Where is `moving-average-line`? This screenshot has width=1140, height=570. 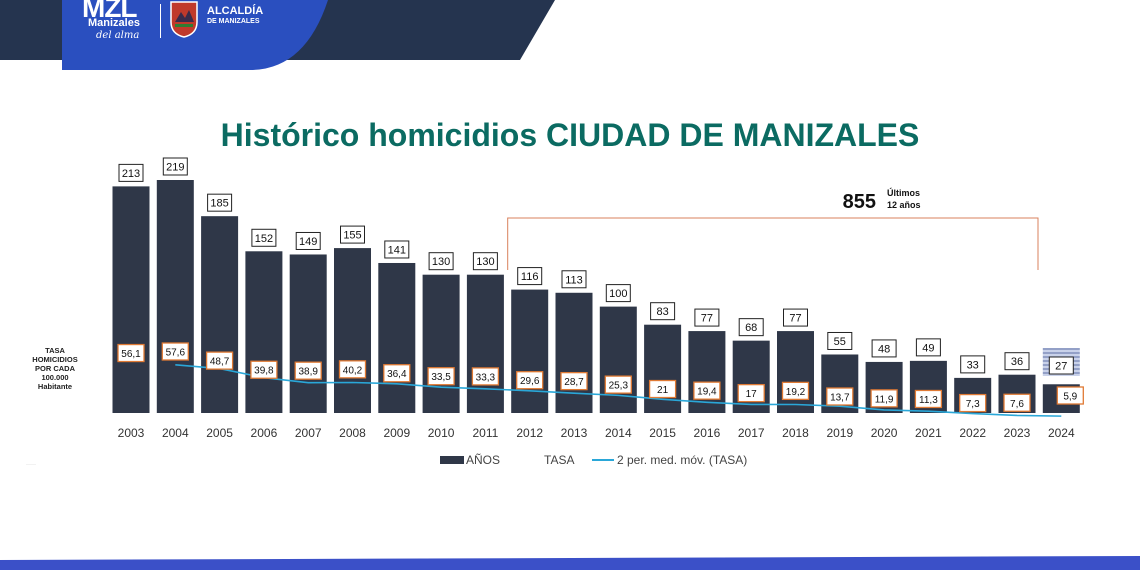 moving-average-line is located at coordinates (618, 390).